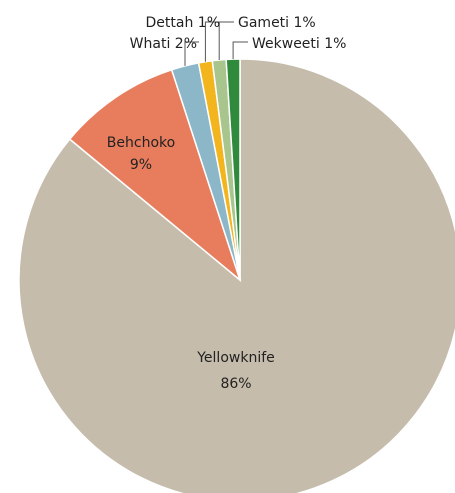 Image resolution: width=455 pixels, height=493 pixels. I want to click on slice-wekweeti, so click(233, 169).